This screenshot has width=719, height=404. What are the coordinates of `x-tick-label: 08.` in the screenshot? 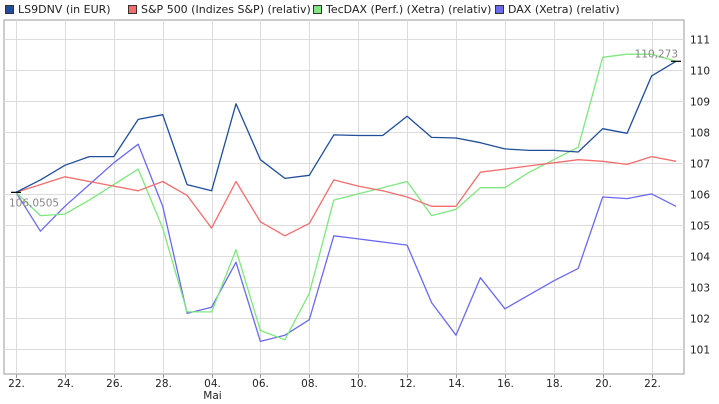 It's located at (309, 384).